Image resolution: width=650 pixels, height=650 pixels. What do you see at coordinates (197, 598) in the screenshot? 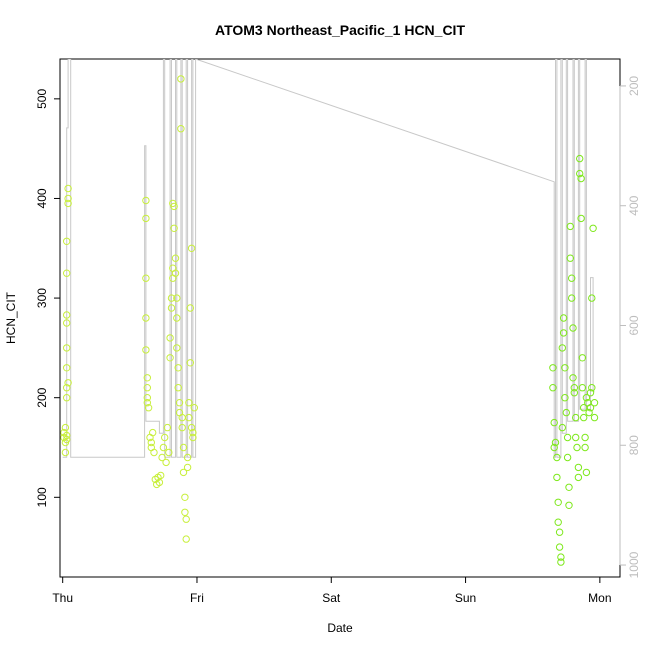
I see `x-tick-label: Fri` at bounding box center [197, 598].